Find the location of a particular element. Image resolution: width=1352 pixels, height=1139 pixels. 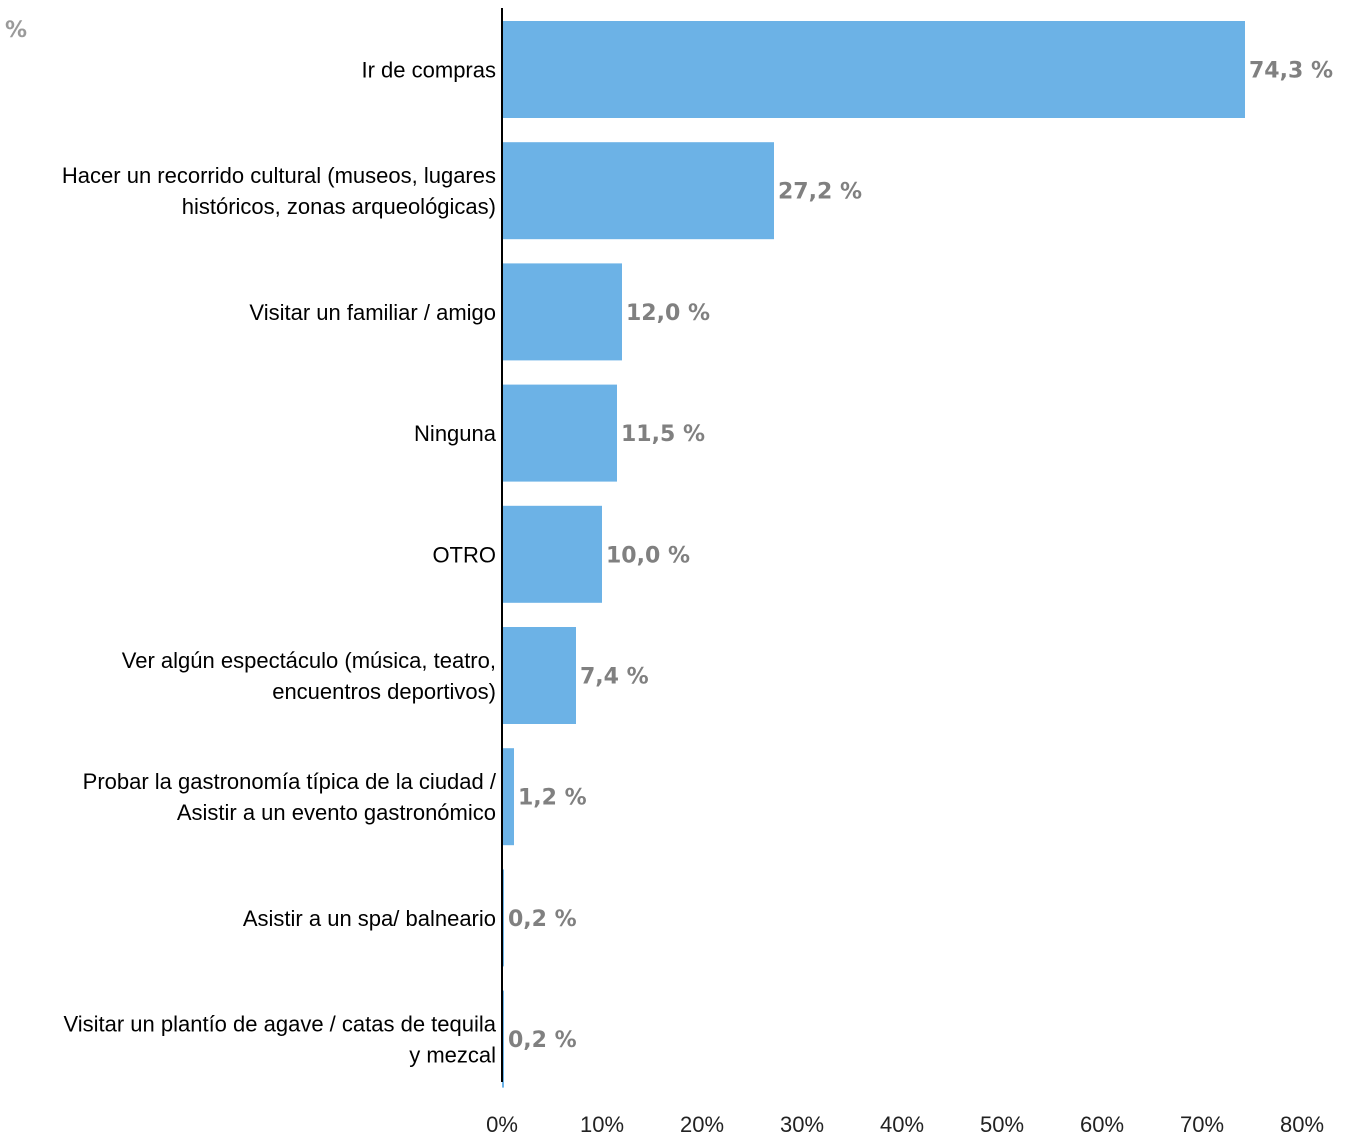

value-label: 27,2 % is located at coordinates (820, 192).